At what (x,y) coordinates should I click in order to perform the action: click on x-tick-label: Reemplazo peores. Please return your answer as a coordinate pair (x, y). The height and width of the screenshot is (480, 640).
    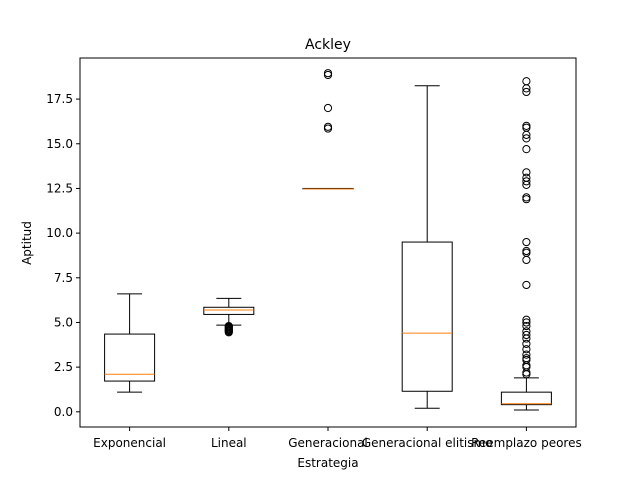
    Looking at the image, I should click on (526, 443).